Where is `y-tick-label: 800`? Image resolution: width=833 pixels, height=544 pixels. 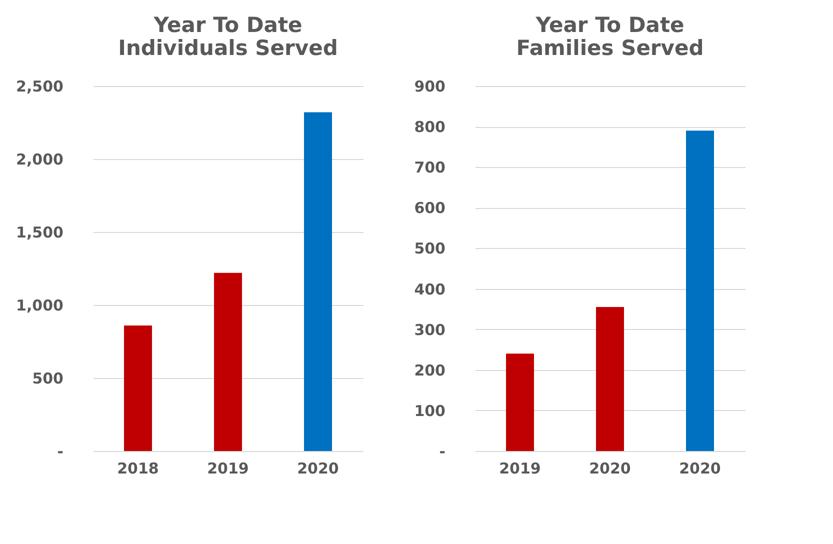
y-tick-label: 800 is located at coordinates (430, 127).